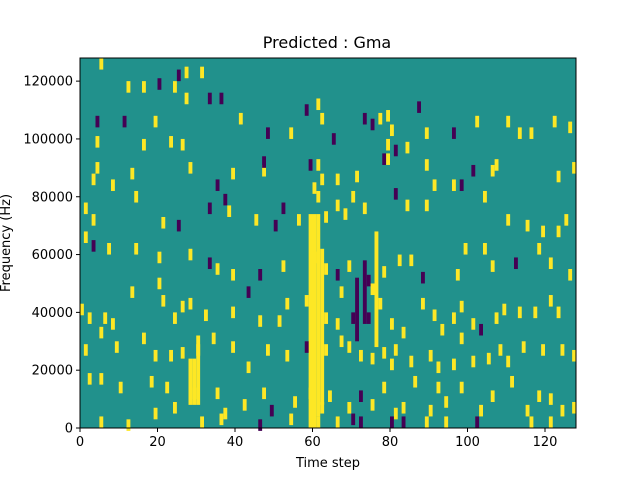 This screenshot has width=640, height=480. I want to click on x-tick-label: 120, so click(545, 442).